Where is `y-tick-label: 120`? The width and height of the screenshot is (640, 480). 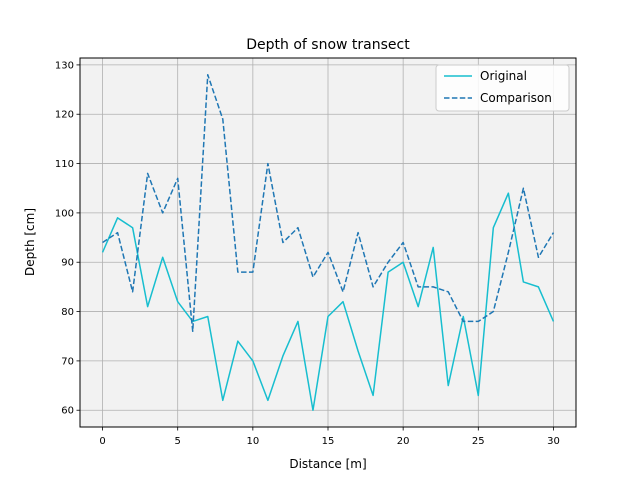
y-tick-label: 120 is located at coordinates (64, 115).